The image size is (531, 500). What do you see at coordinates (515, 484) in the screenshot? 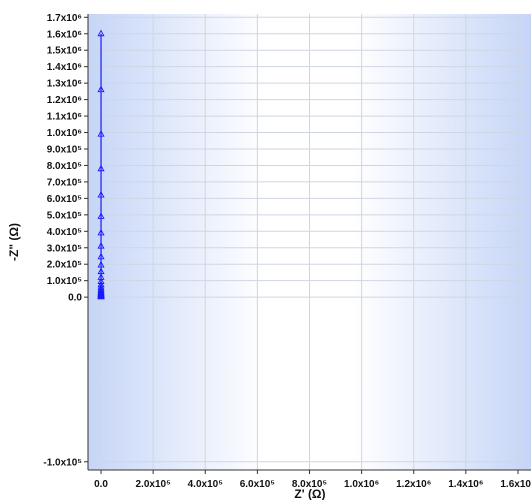
I see `x-tick-label: 1.6x10⁶` at bounding box center [515, 484].